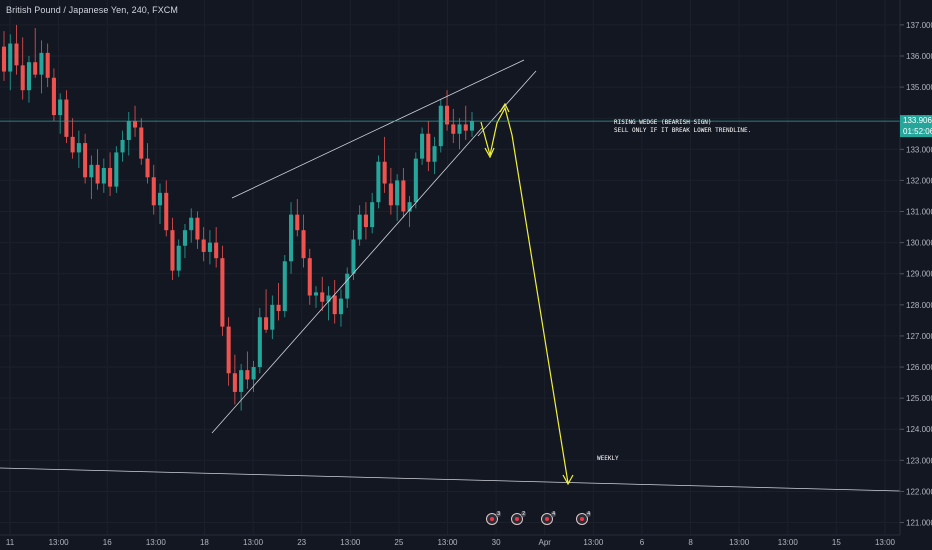 The height and width of the screenshot is (550, 932). I want to click on projection-arrow-path, so click(524, 295).